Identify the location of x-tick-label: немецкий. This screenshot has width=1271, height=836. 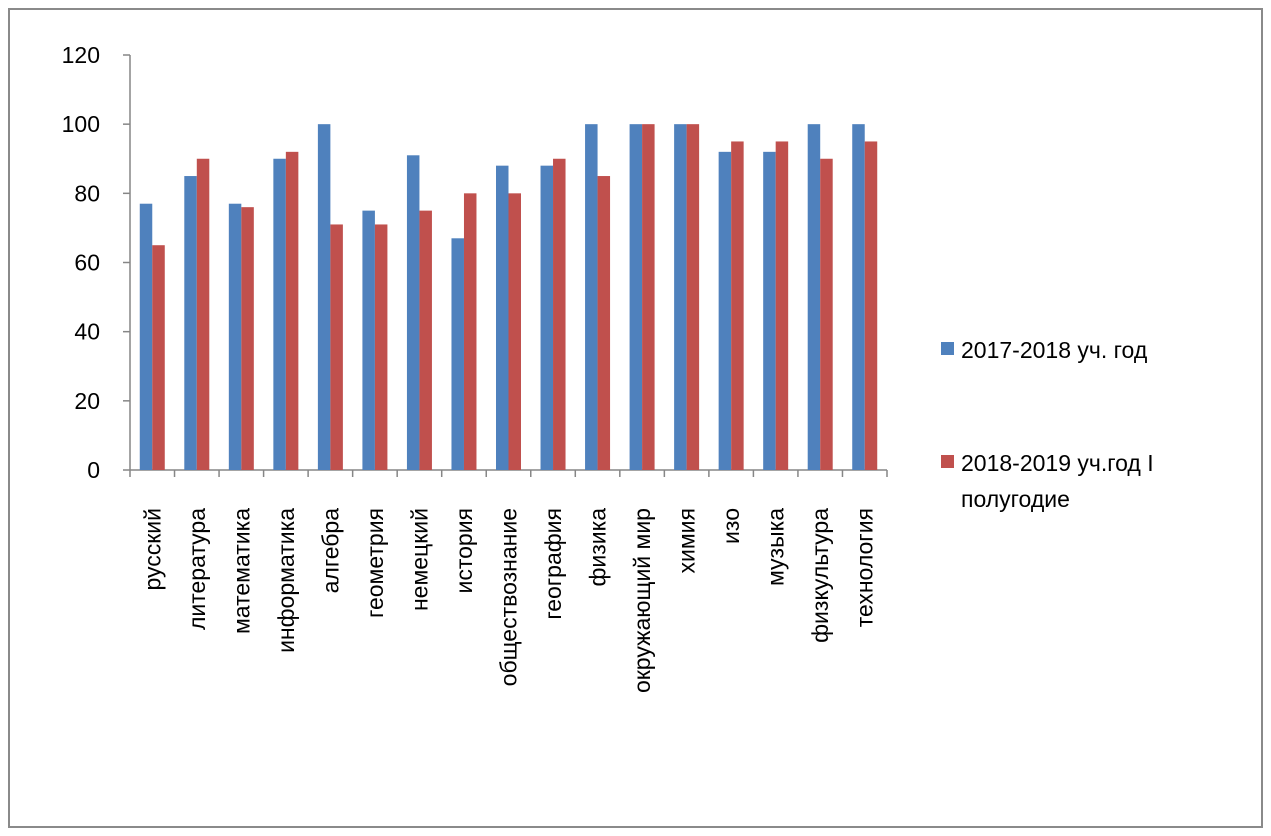
(419, 559).